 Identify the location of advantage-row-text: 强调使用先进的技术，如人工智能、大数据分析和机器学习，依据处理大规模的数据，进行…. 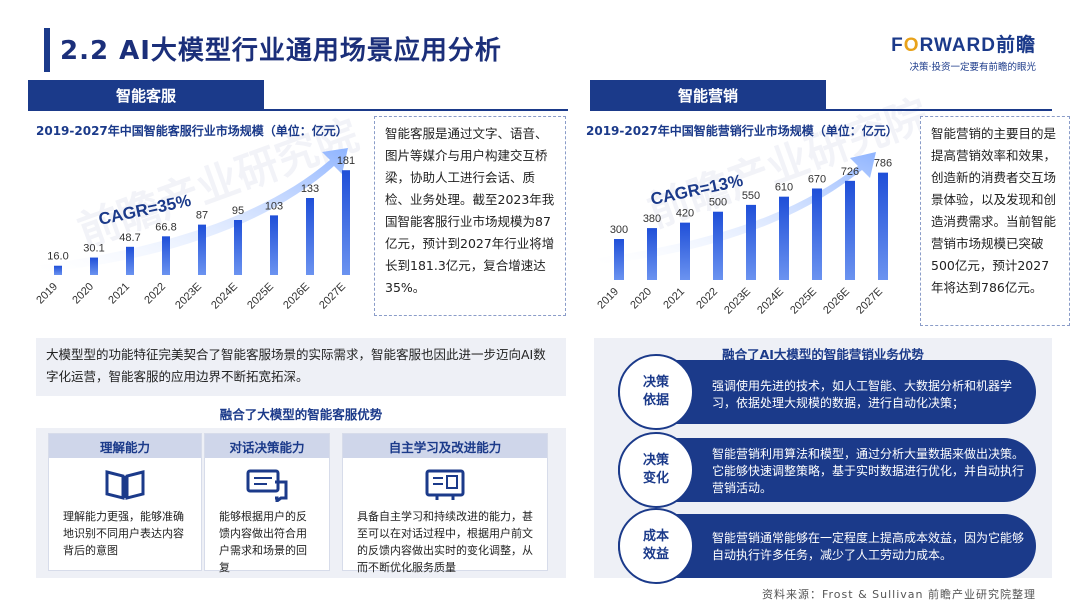
(862, 394).